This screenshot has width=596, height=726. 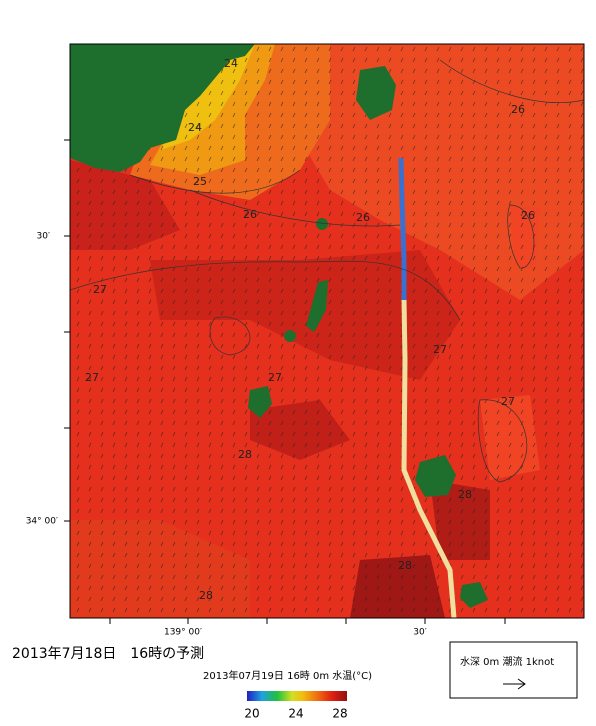 What do you see at coordinates (339, 714) in the screenshot?
I see `colorbar-label: 28` at bounding box center [339, 714].